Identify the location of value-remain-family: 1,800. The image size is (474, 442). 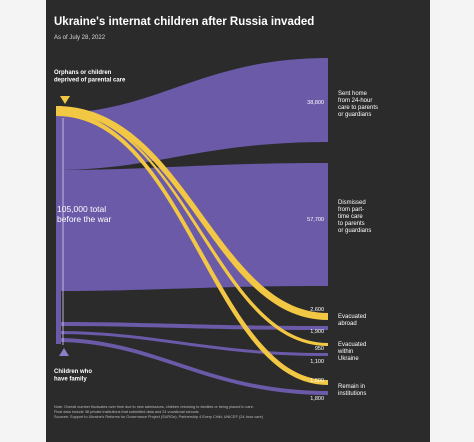
(317, 399).